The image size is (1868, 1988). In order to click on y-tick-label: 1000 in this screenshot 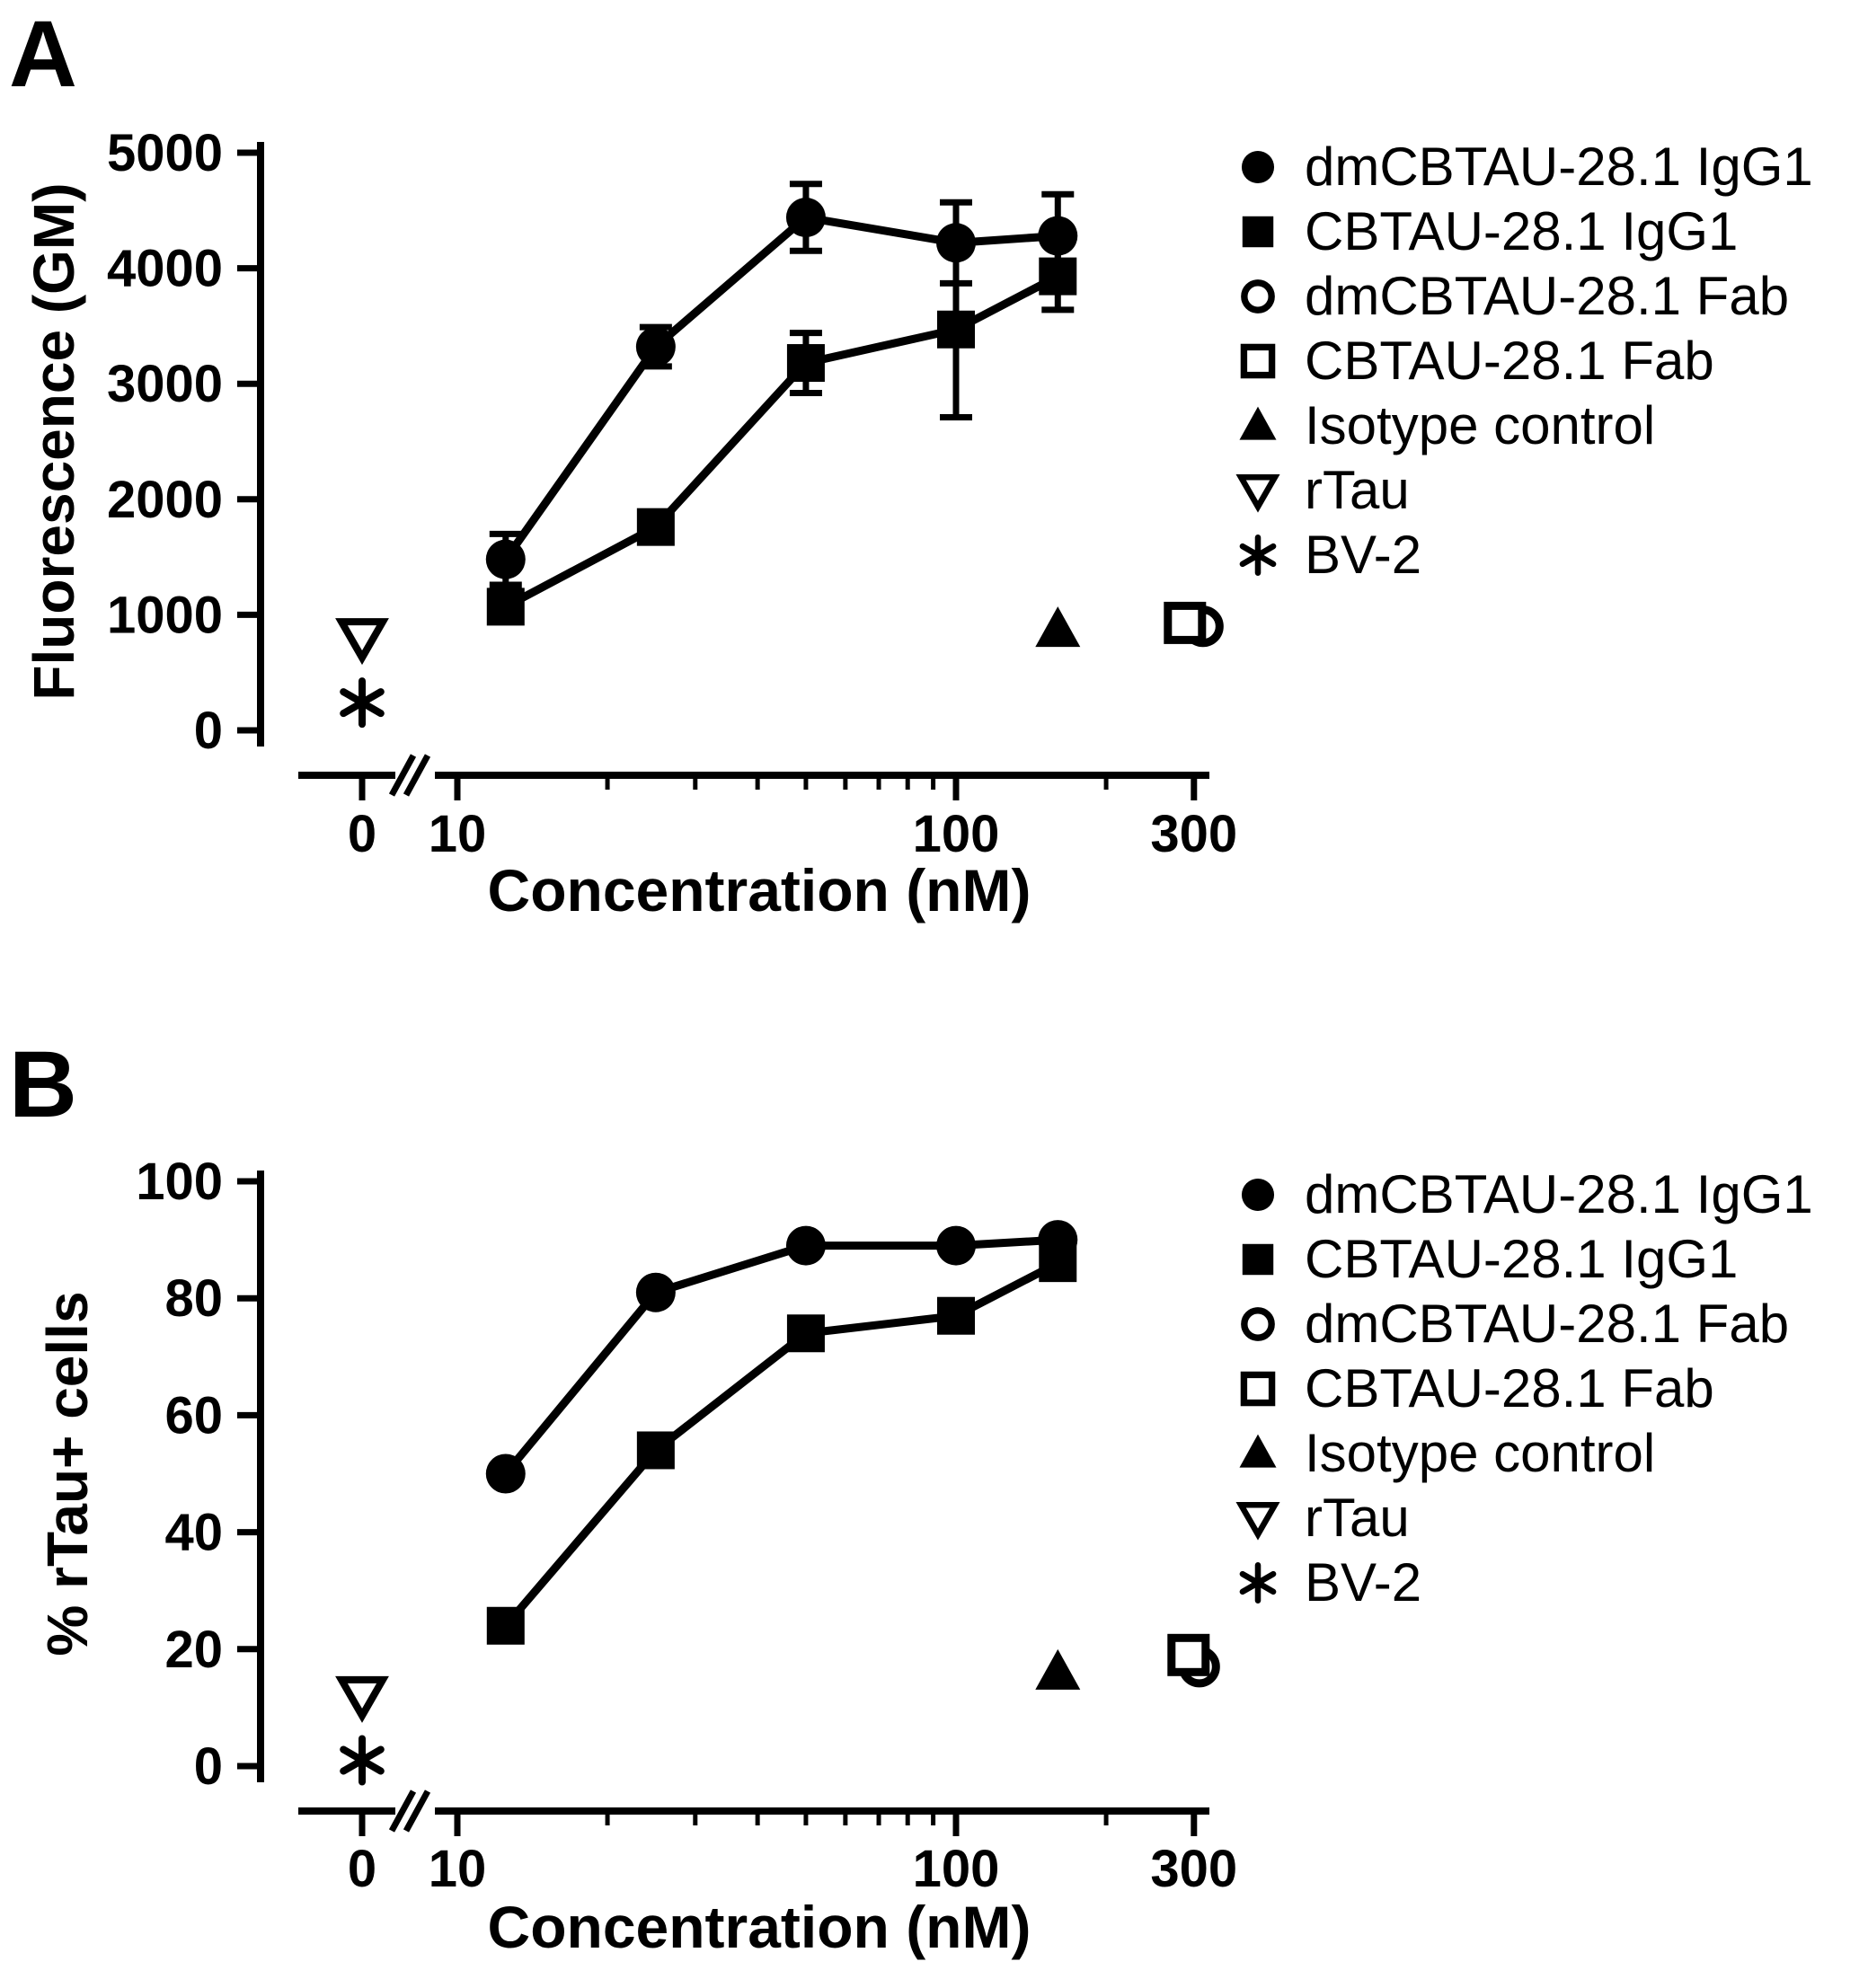, I will do `click(165, 615)`.